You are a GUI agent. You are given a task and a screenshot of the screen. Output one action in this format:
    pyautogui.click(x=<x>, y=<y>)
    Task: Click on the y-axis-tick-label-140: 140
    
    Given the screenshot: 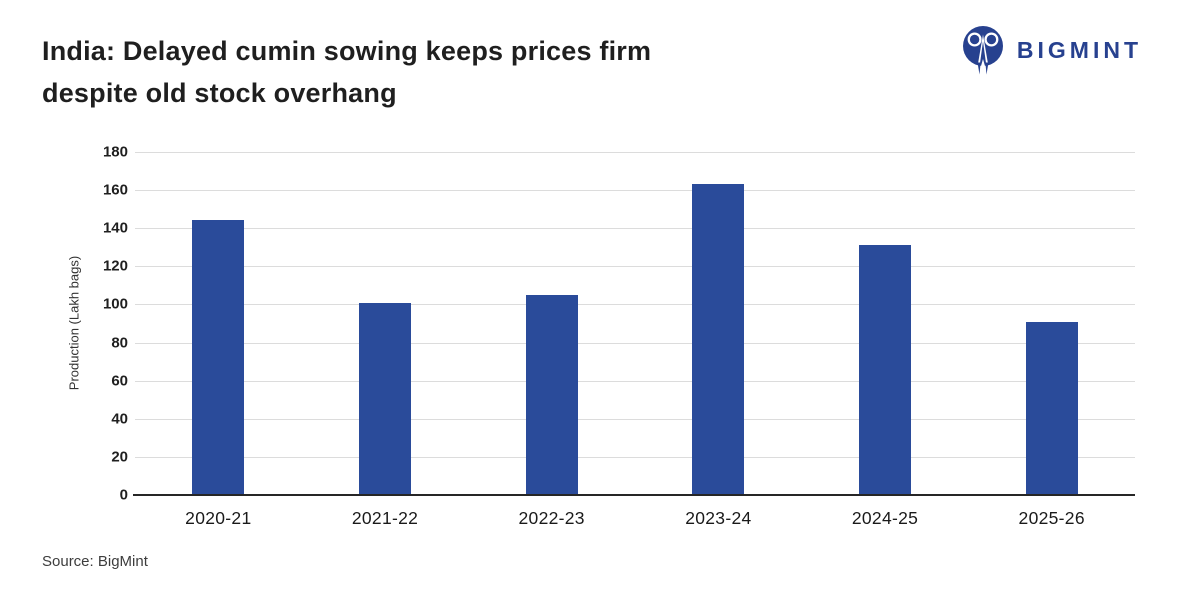 What is the action you would take?
    pyautogui.click(x=115, y=228)
    